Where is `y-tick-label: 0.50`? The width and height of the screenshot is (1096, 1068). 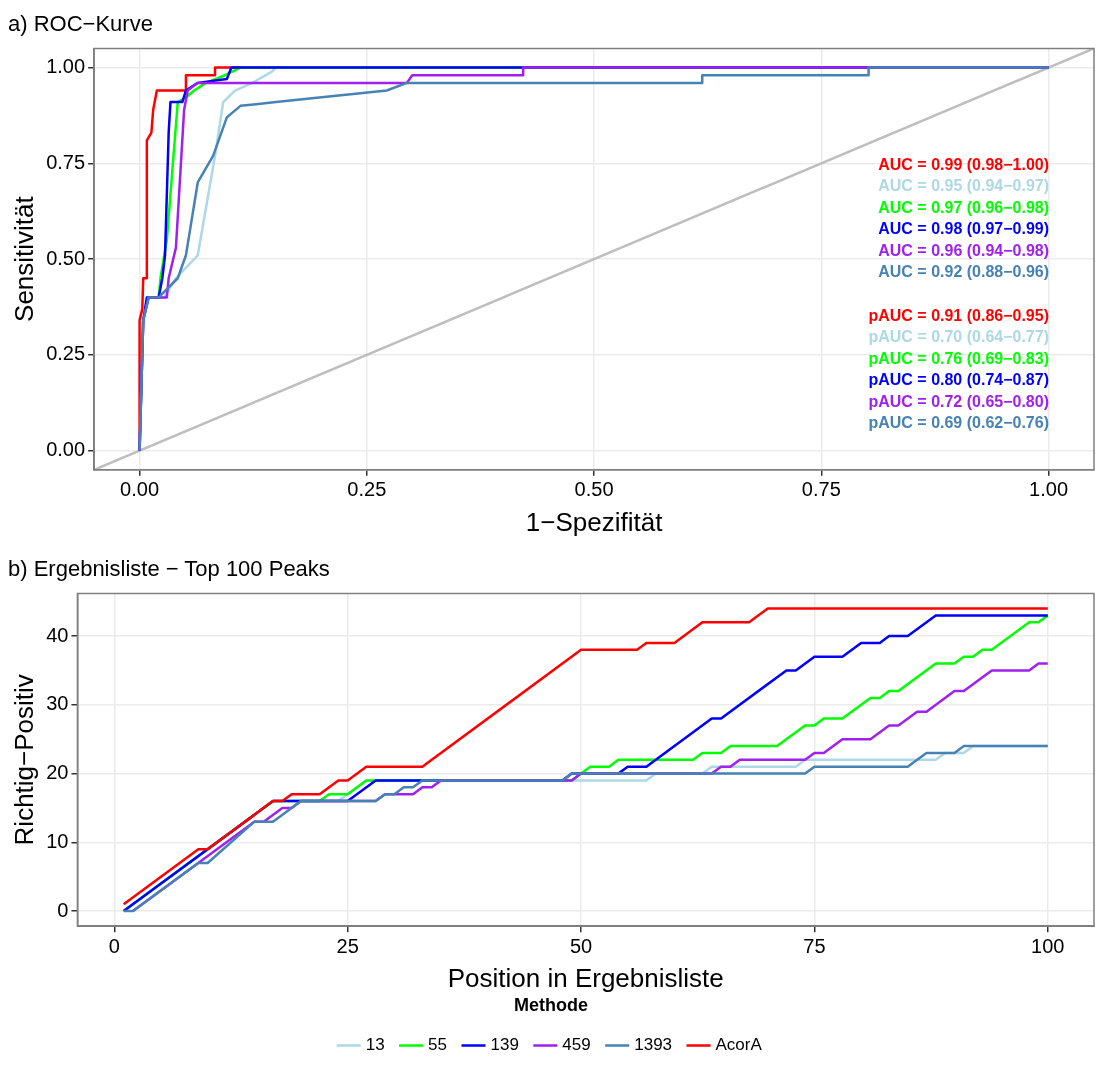
y-tick-label: 0.50 is located at coordinates (66, 257).